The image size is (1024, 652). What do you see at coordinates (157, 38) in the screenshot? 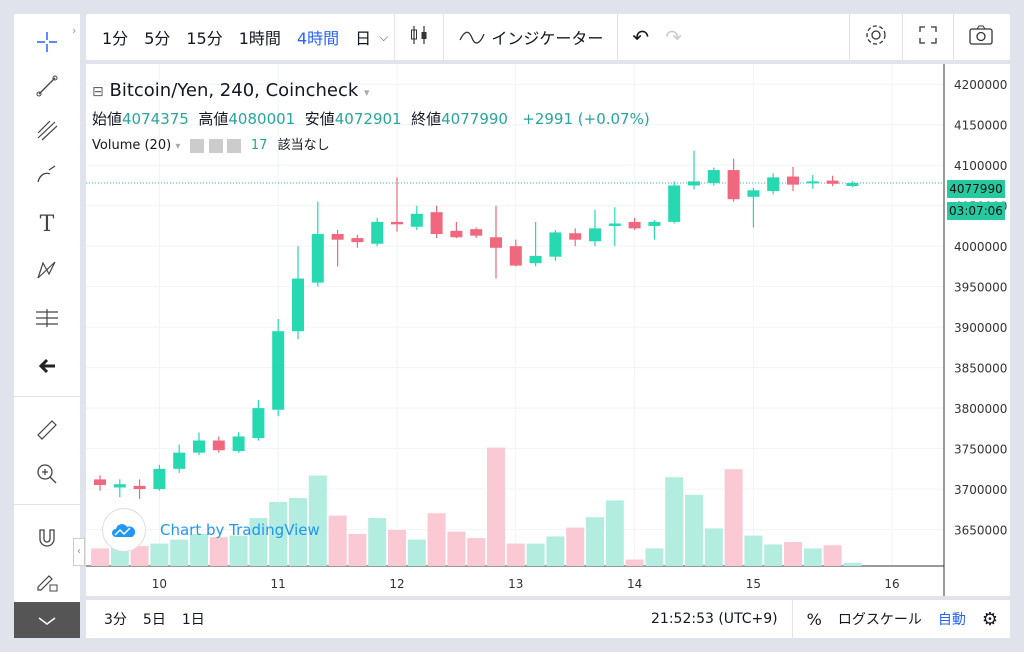
I see `interval-5m: 5分` at bounding box center [157, 38].